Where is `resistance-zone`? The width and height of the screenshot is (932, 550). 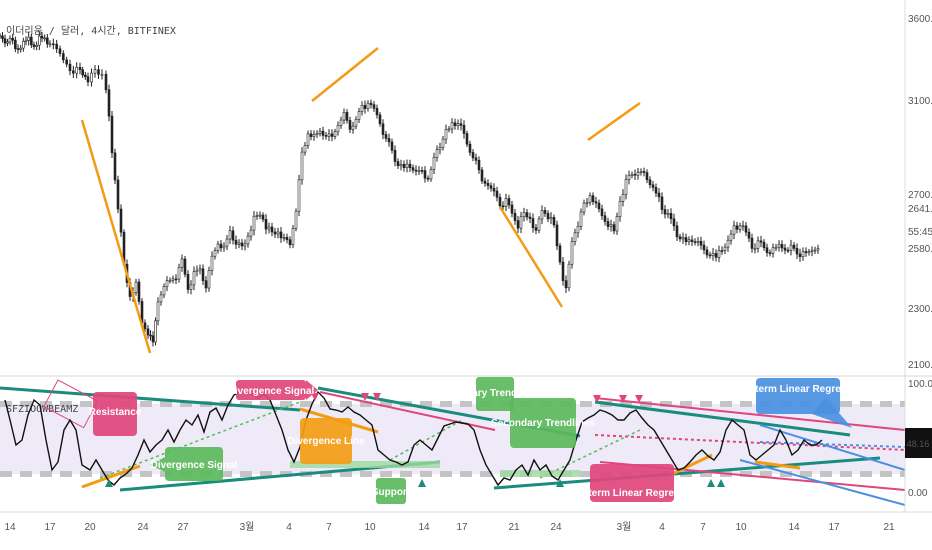 resistance-zone is located at coordinates (71, 404).